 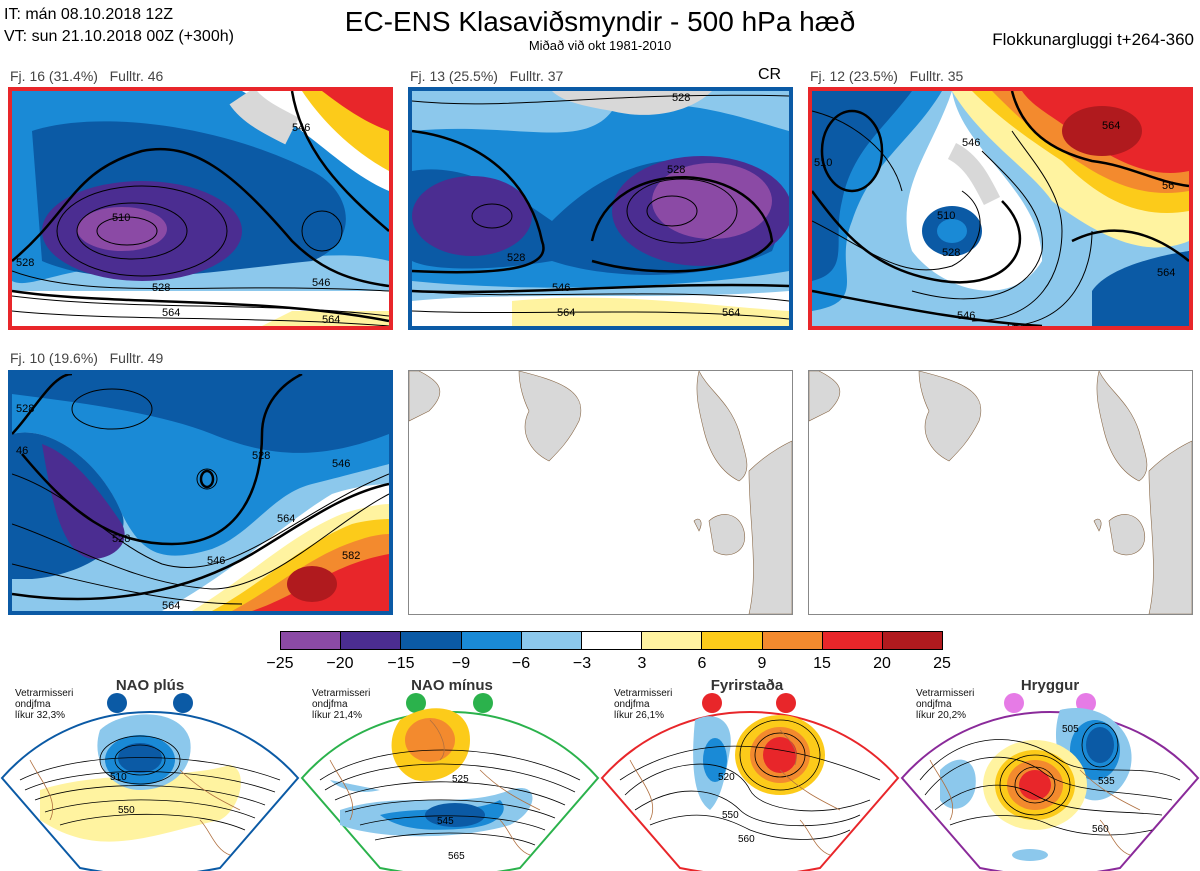 What do you see at coordinates (121, 218) in the screenshot?
I see `p1-contour-510: 510` at bounding box center [121, 218].